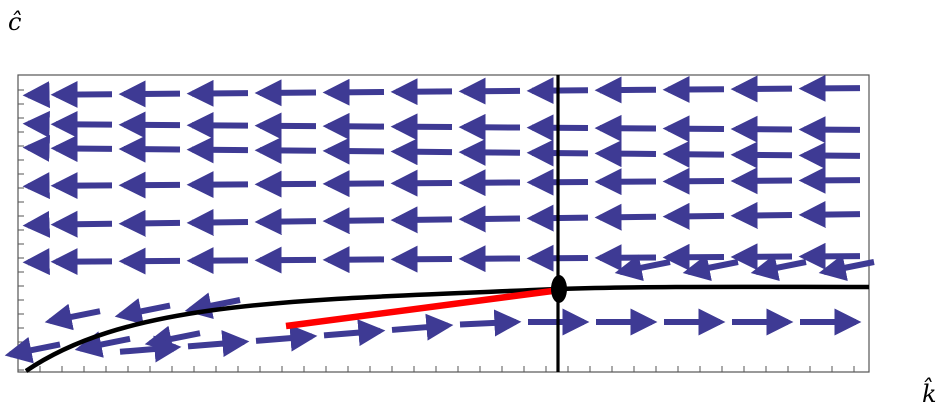 This screenshot has height=410, width=939. What do you see at coordinates (423, 308) in the screenshot?
I see `saddle-path` at bounding box center [423, 308].